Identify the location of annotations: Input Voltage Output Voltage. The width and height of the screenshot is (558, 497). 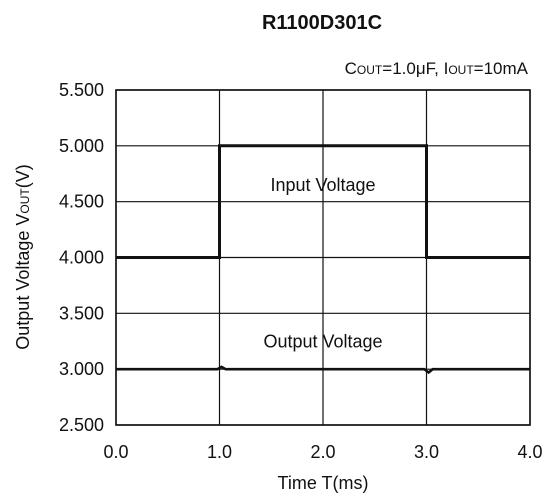
(322, 263).